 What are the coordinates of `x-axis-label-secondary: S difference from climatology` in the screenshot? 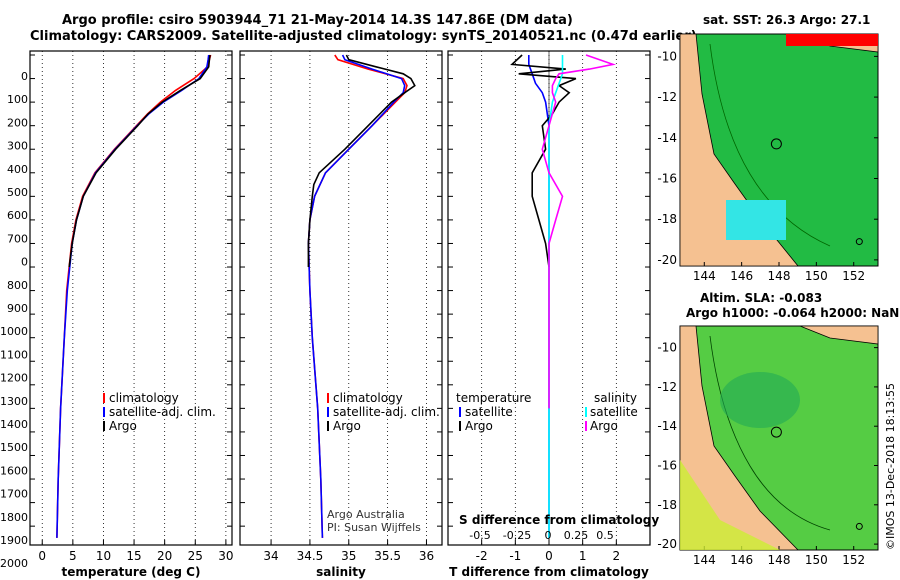 It's located at (559, 520).